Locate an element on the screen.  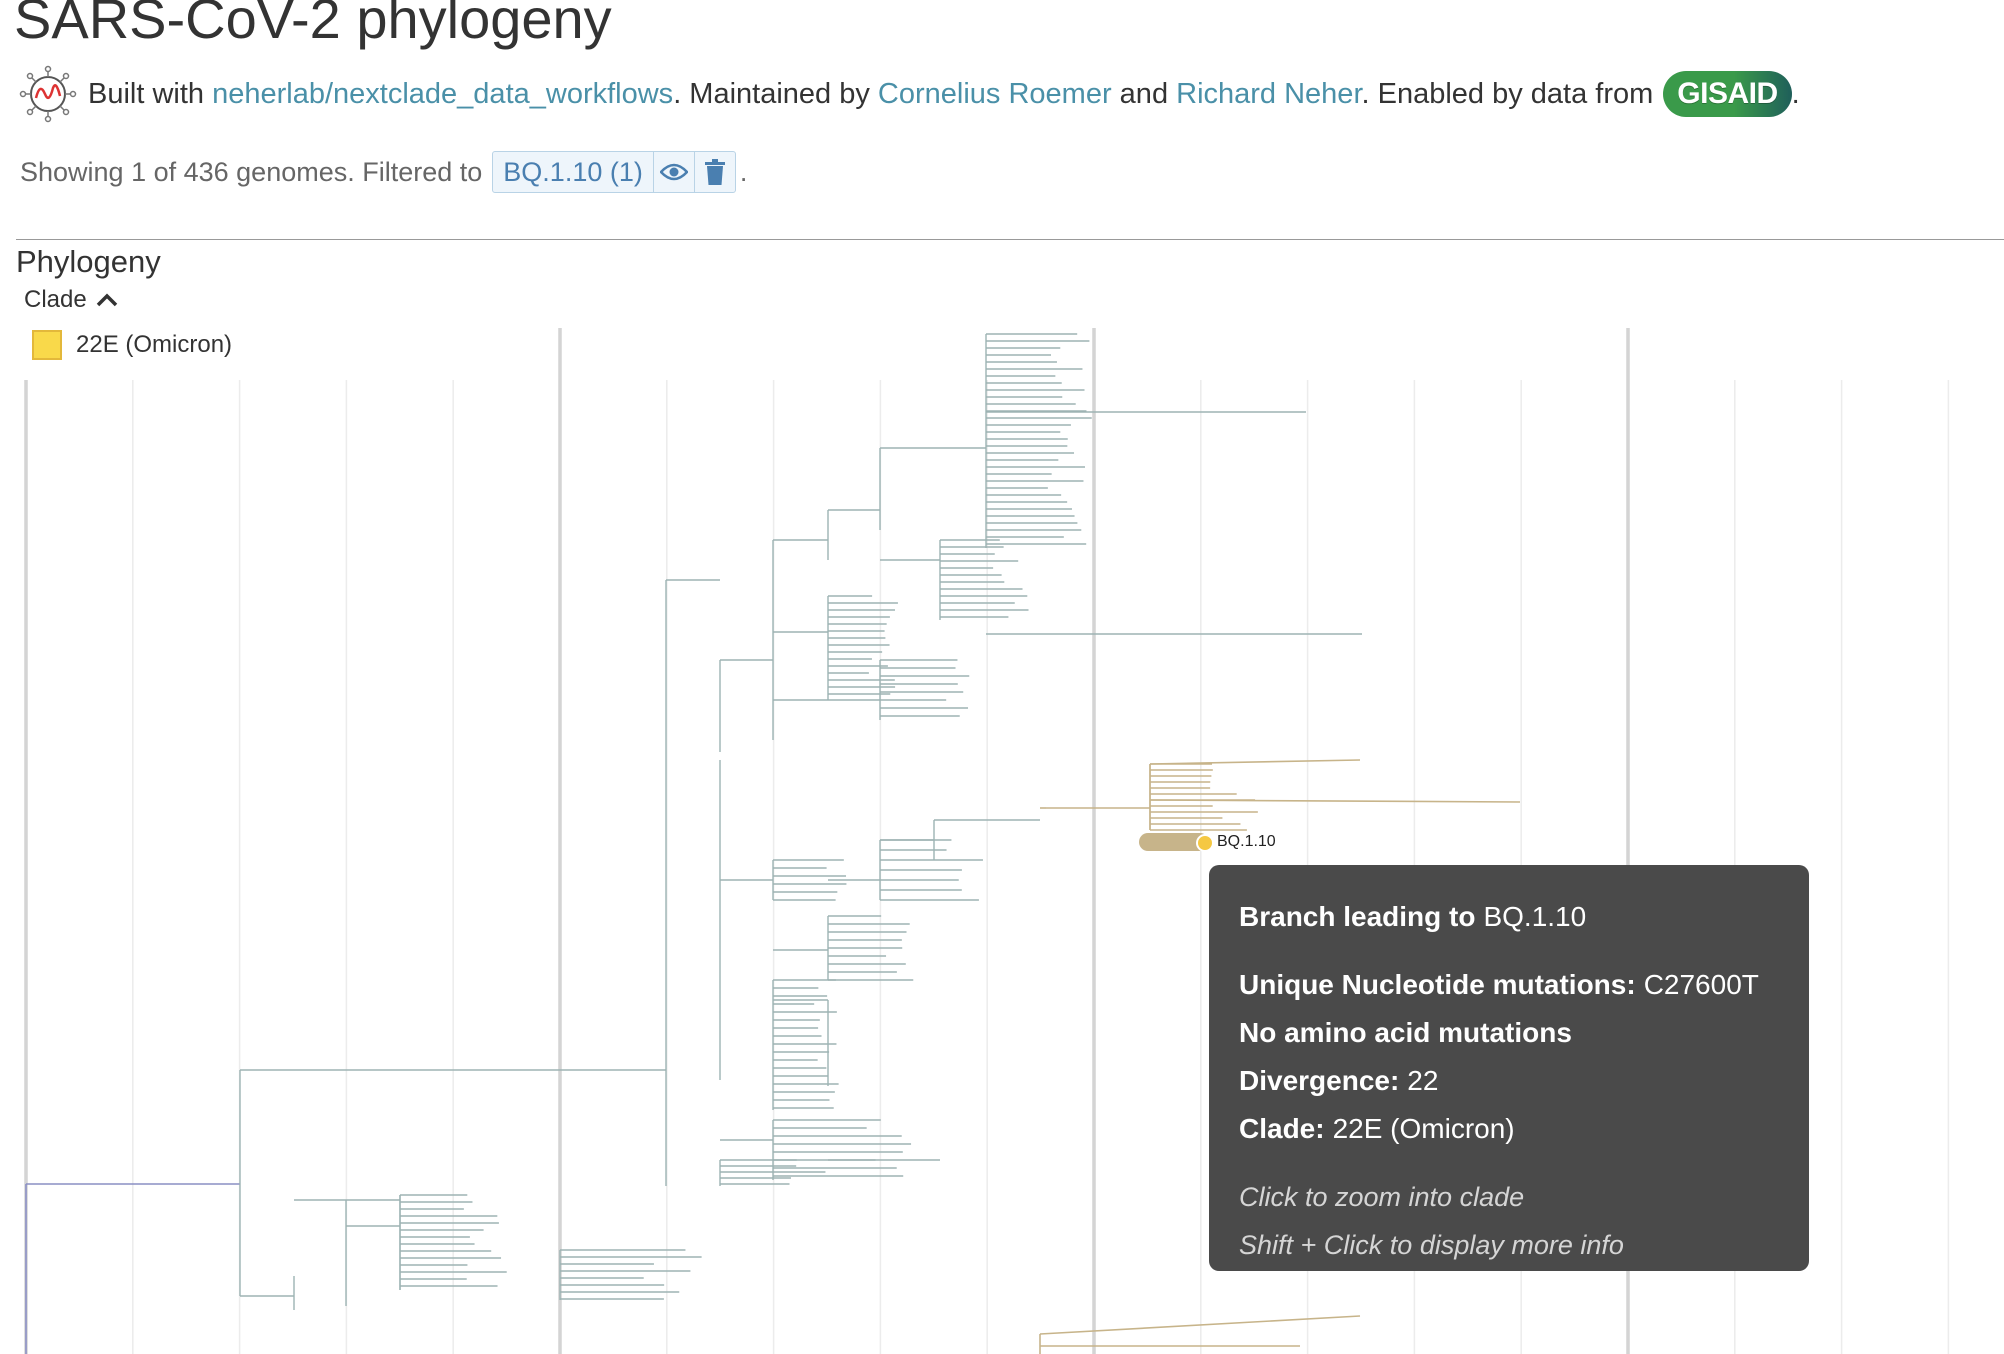
legend-toggle: Clade is located at coordinates (71, 300).